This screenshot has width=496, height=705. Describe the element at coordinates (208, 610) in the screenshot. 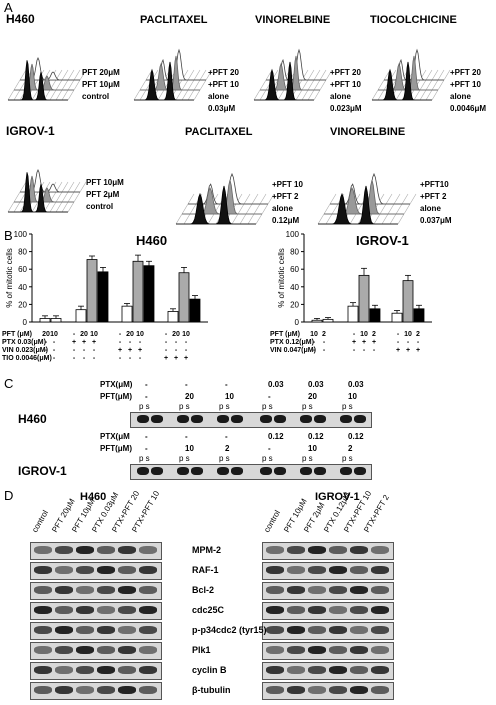

I see `d-protein-label: cdc25C` at that location.